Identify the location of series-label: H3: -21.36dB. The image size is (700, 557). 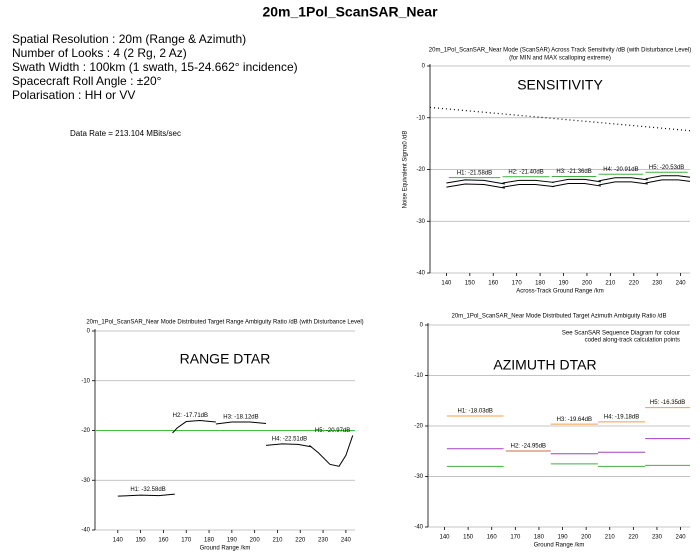
(573, 172).